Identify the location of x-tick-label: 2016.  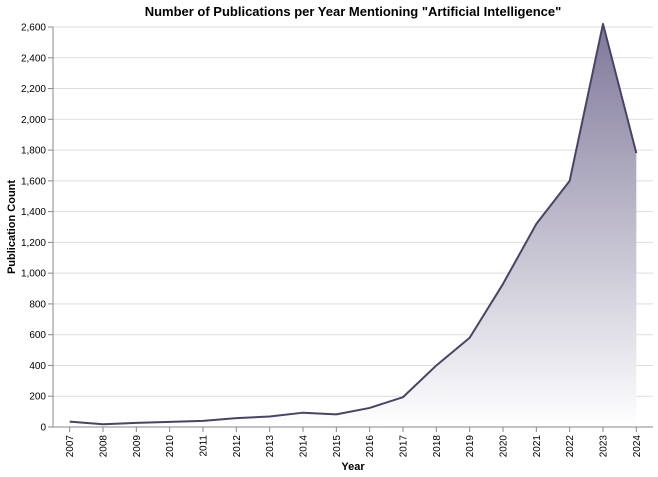
(370, 446).